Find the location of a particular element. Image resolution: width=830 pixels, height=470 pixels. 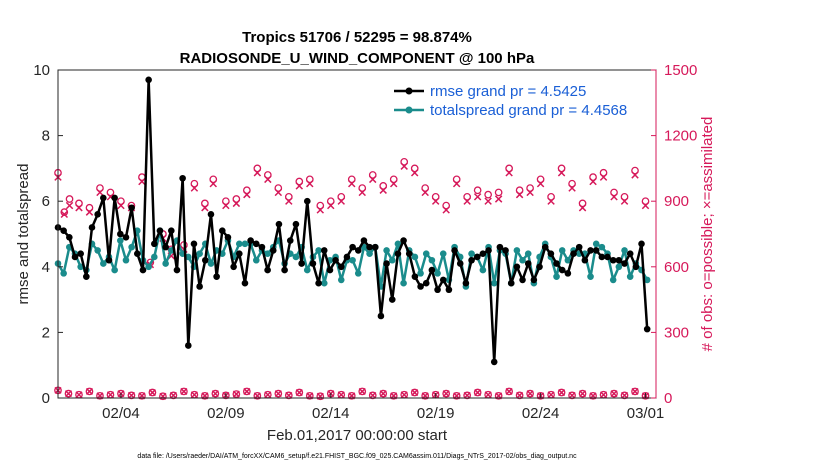

y-tick-label: 2 is located at coordinates (46, 332).